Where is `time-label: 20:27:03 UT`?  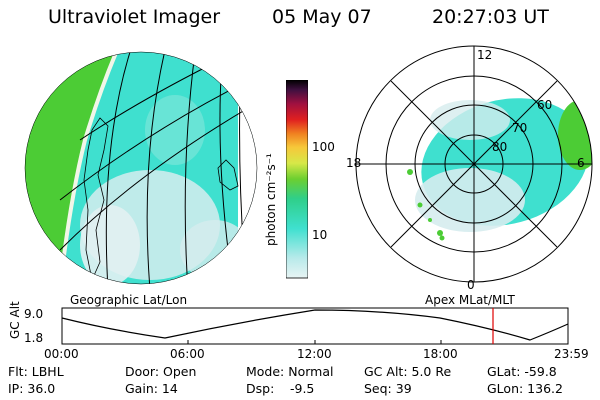
time-label: 20:27:03 UT is located at coordinates (490, 17).